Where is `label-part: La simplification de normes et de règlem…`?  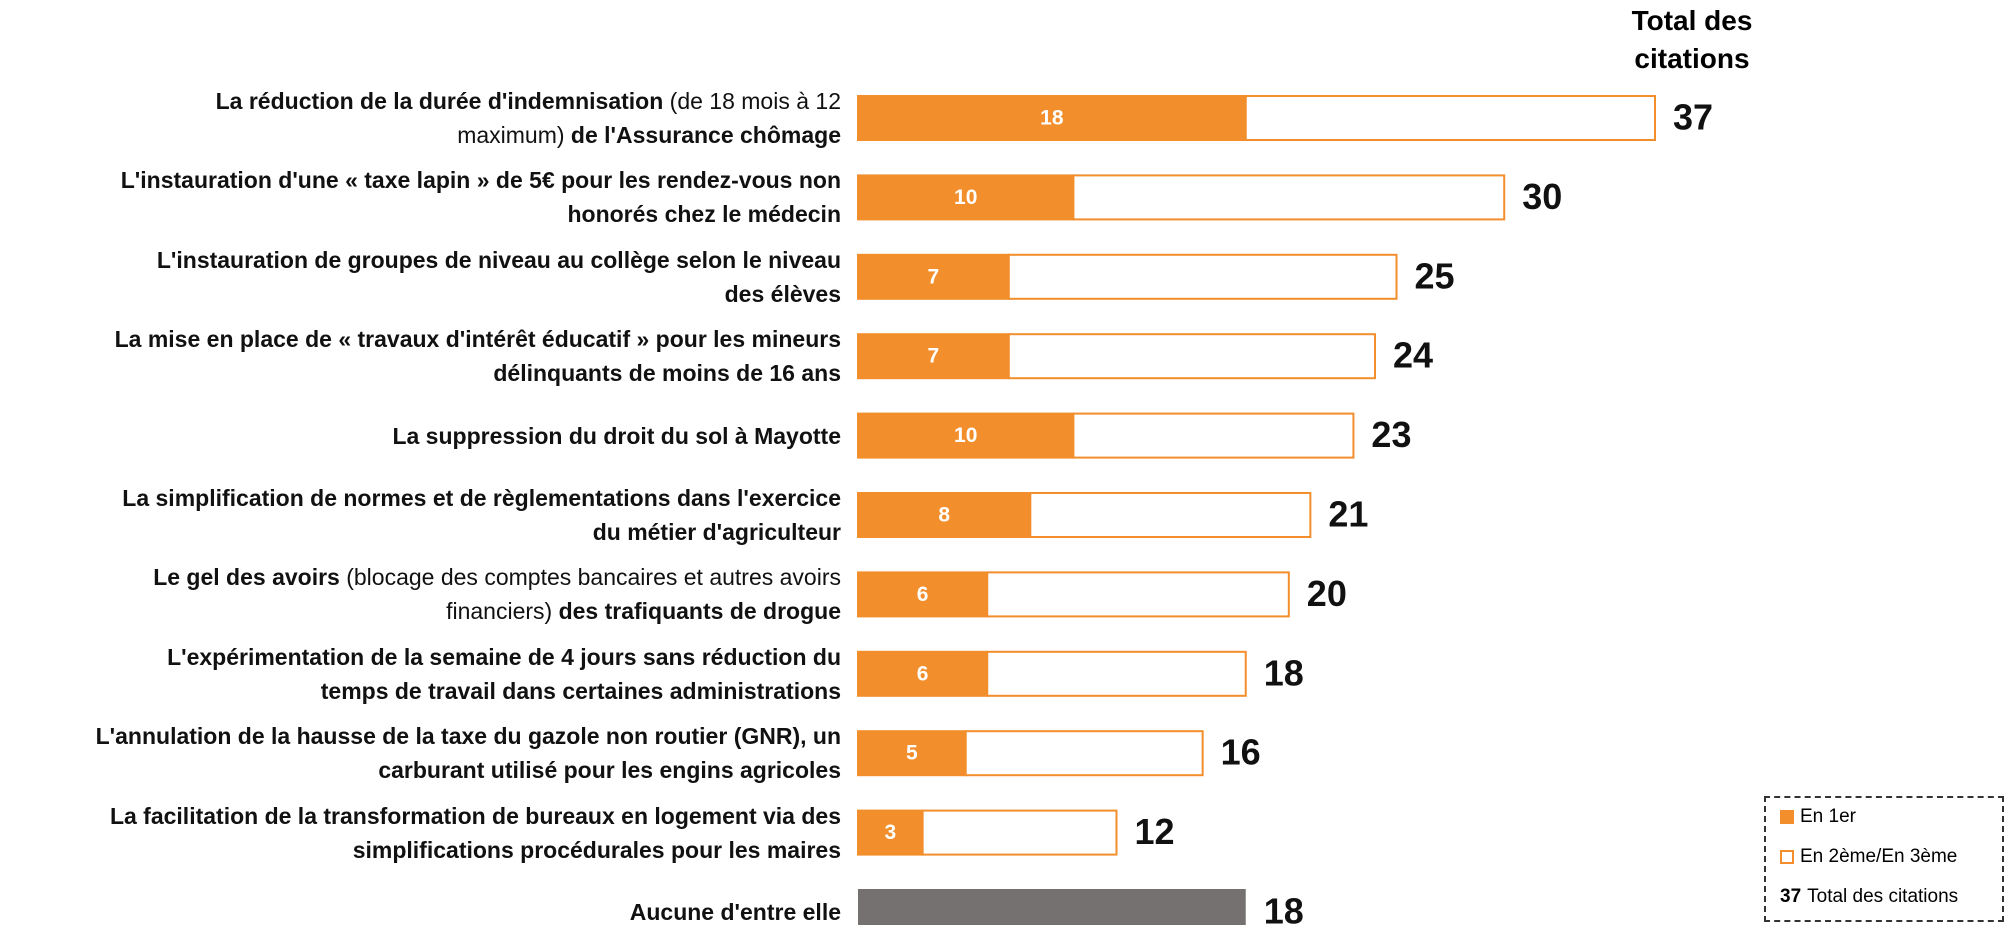
label-part: La simplification de normes et de règlem… is located at coordinates (481, 498).